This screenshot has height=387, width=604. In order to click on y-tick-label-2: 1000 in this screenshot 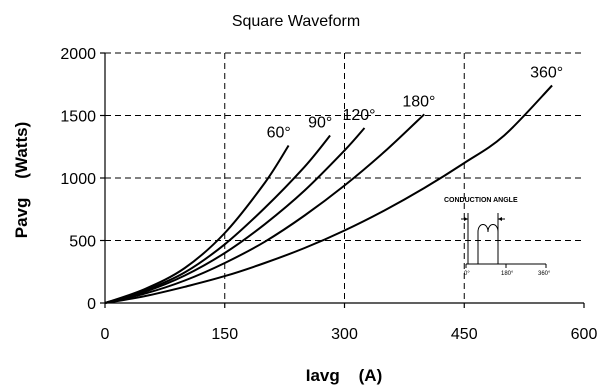, I will do `click(78, 179)`.